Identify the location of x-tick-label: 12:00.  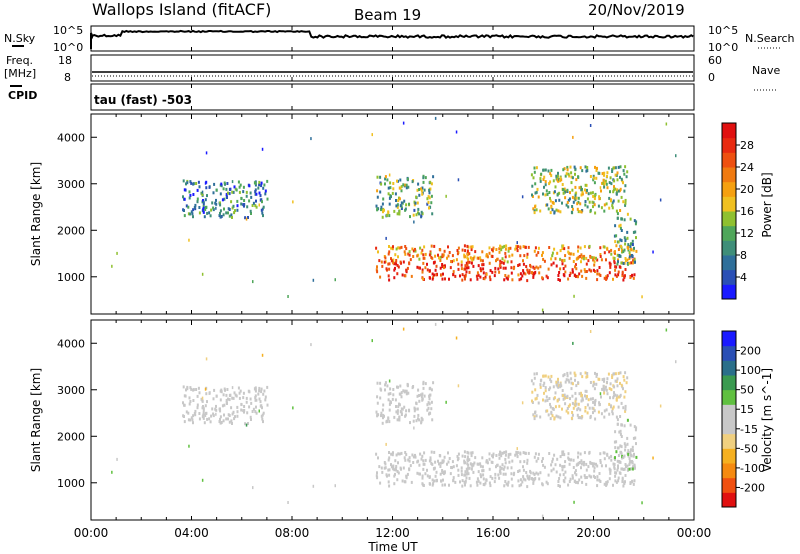
(392, 533).